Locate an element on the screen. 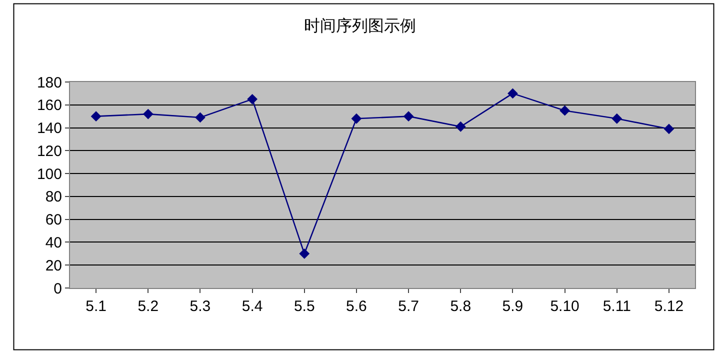 This screenshot has height=360, width=720. y-tick-label: 140 is located at coordinates (49, 129).